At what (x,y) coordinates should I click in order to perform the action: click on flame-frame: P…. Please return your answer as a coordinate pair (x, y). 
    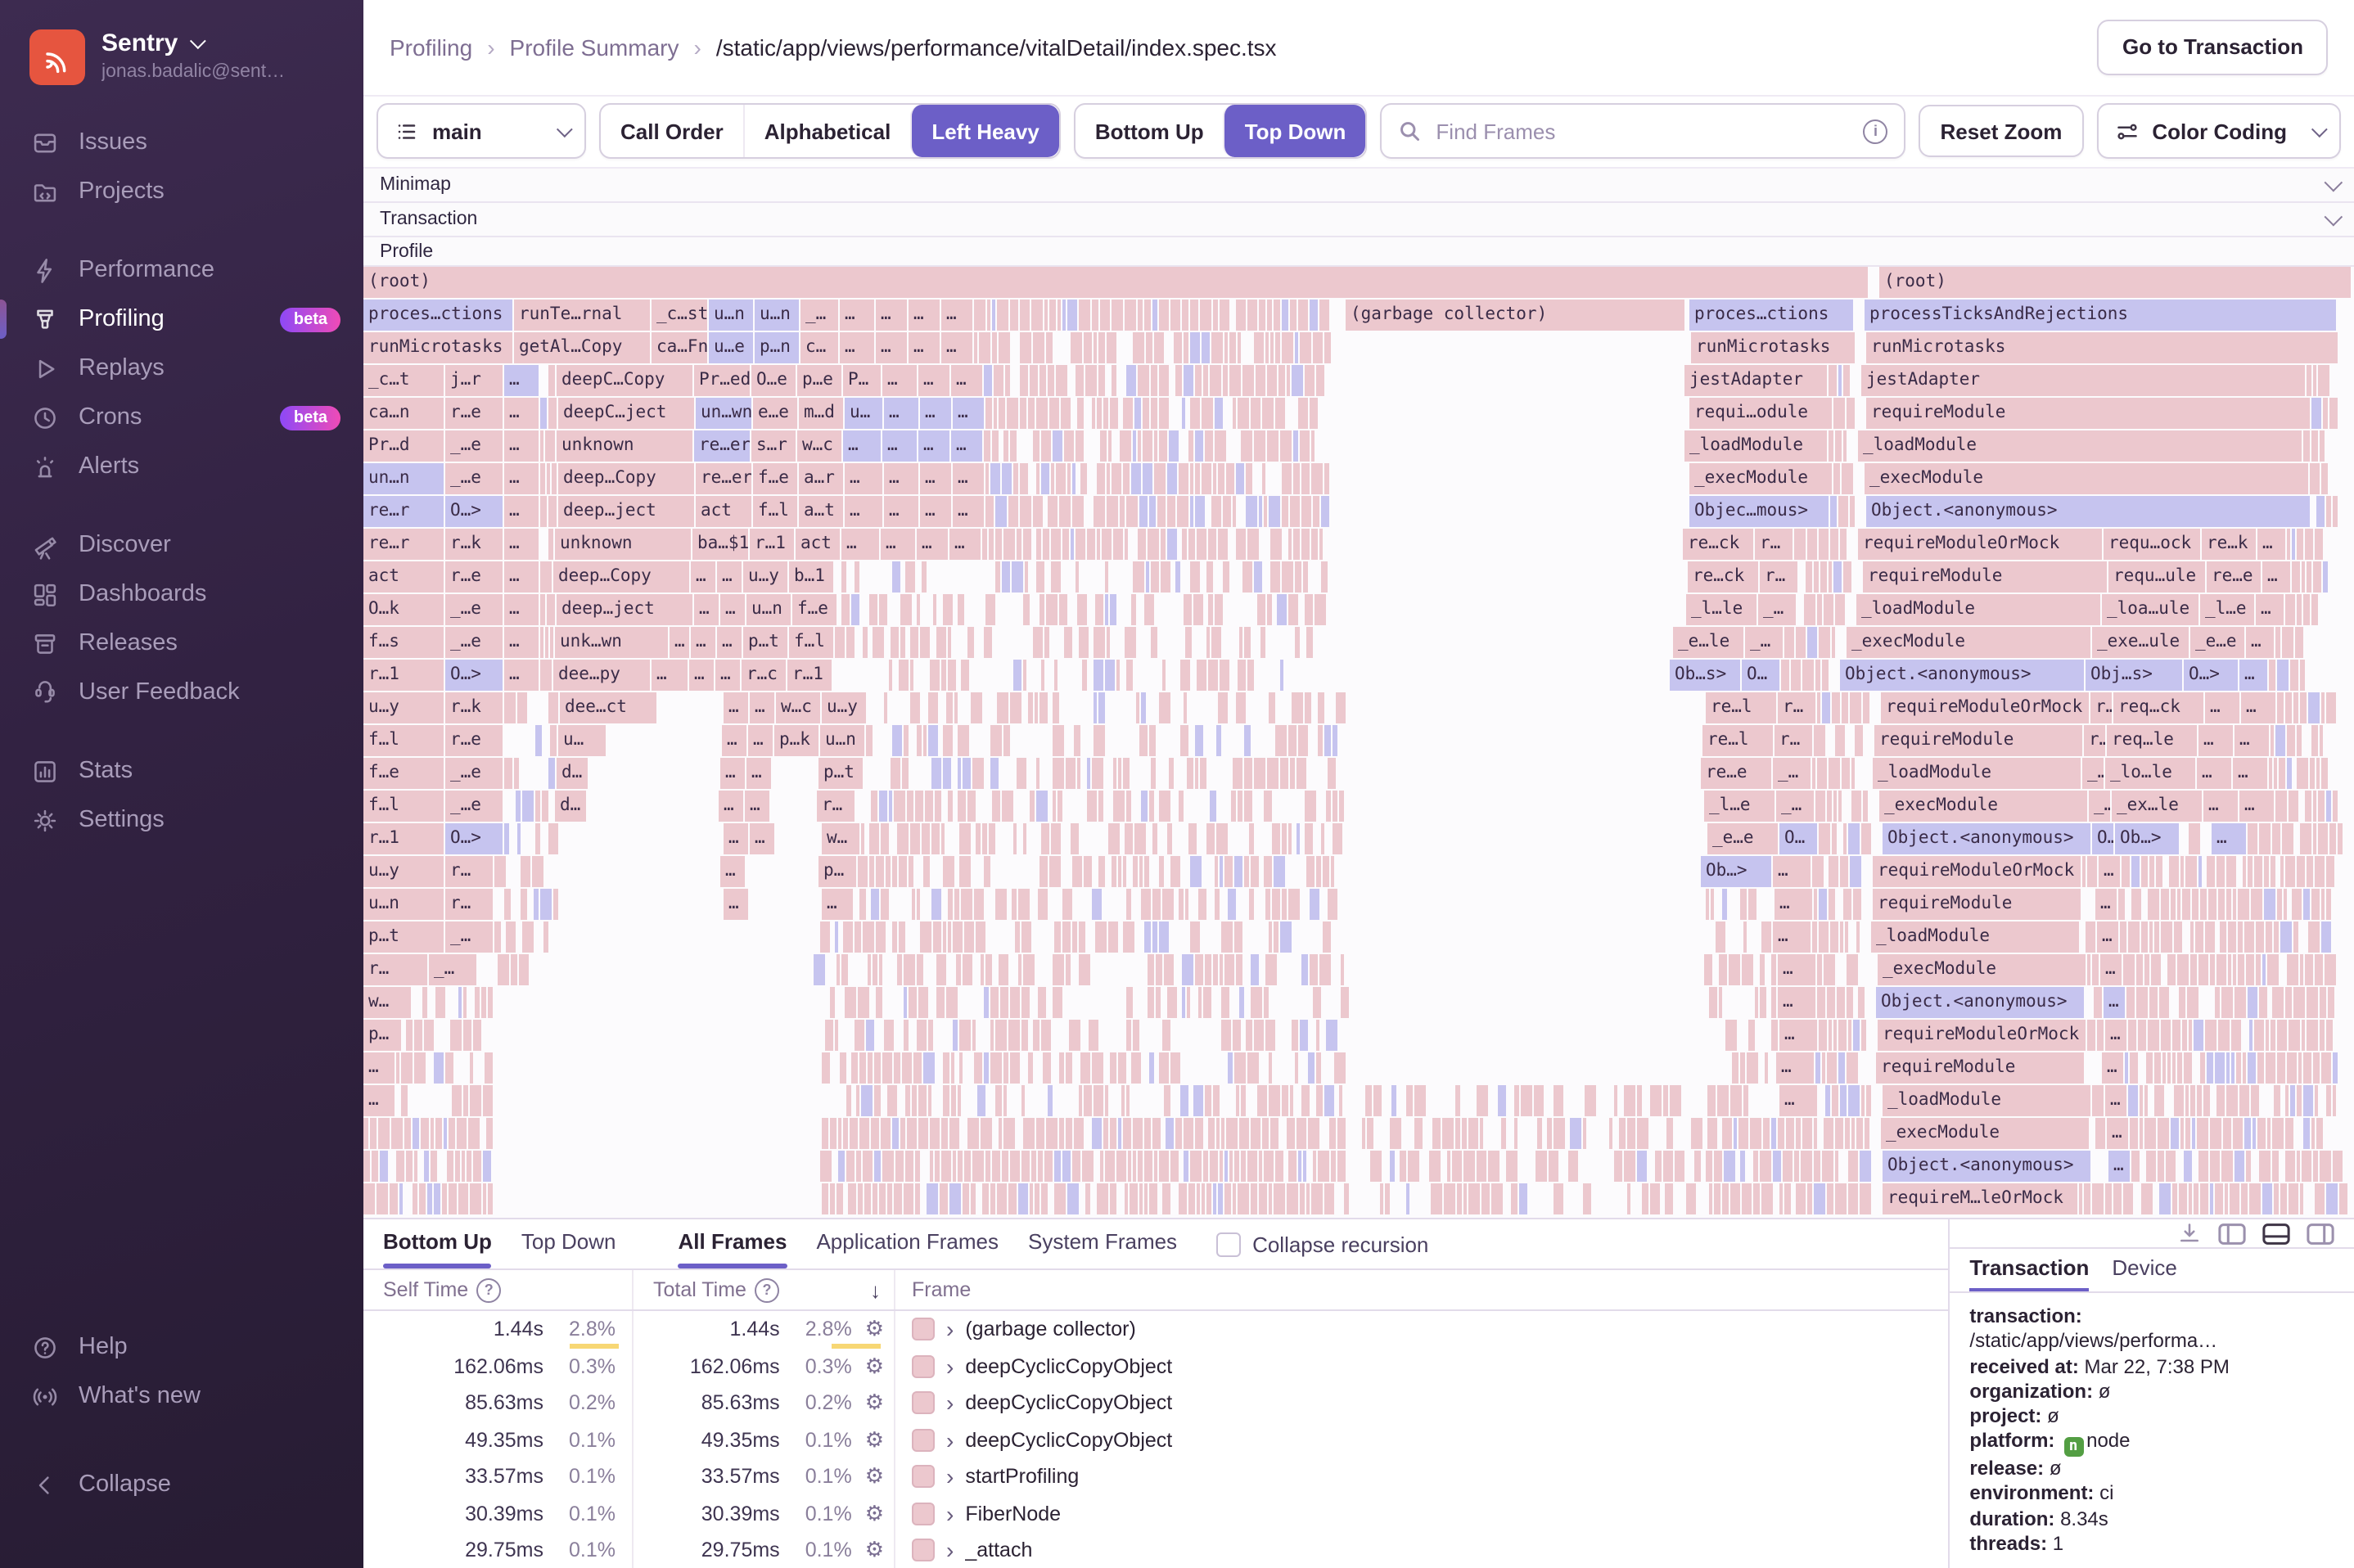
    Looking at the image, I should click on (862, 381).